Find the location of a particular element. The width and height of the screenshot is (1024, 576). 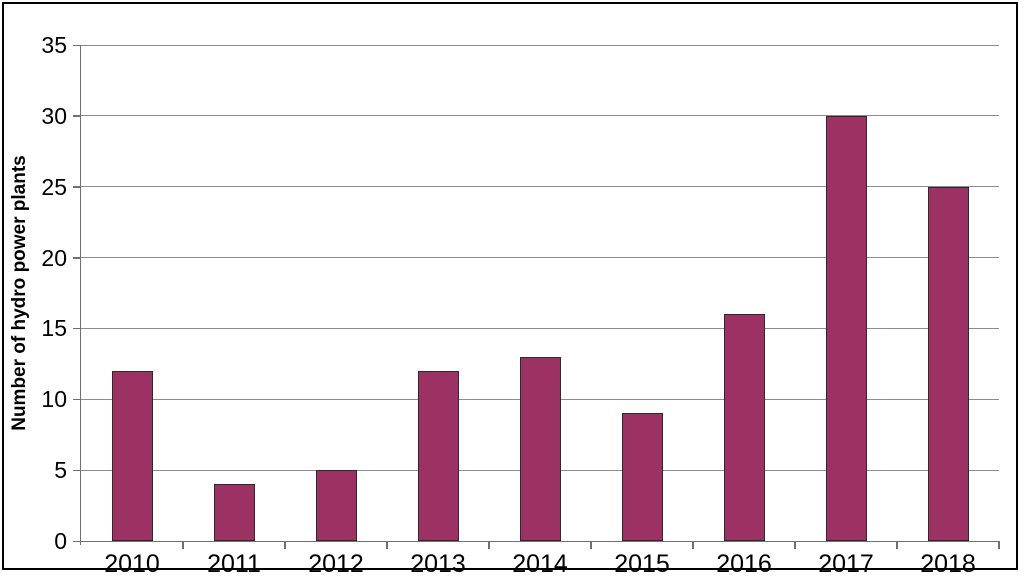

bar-2014 is located at coordinates (540, 448).